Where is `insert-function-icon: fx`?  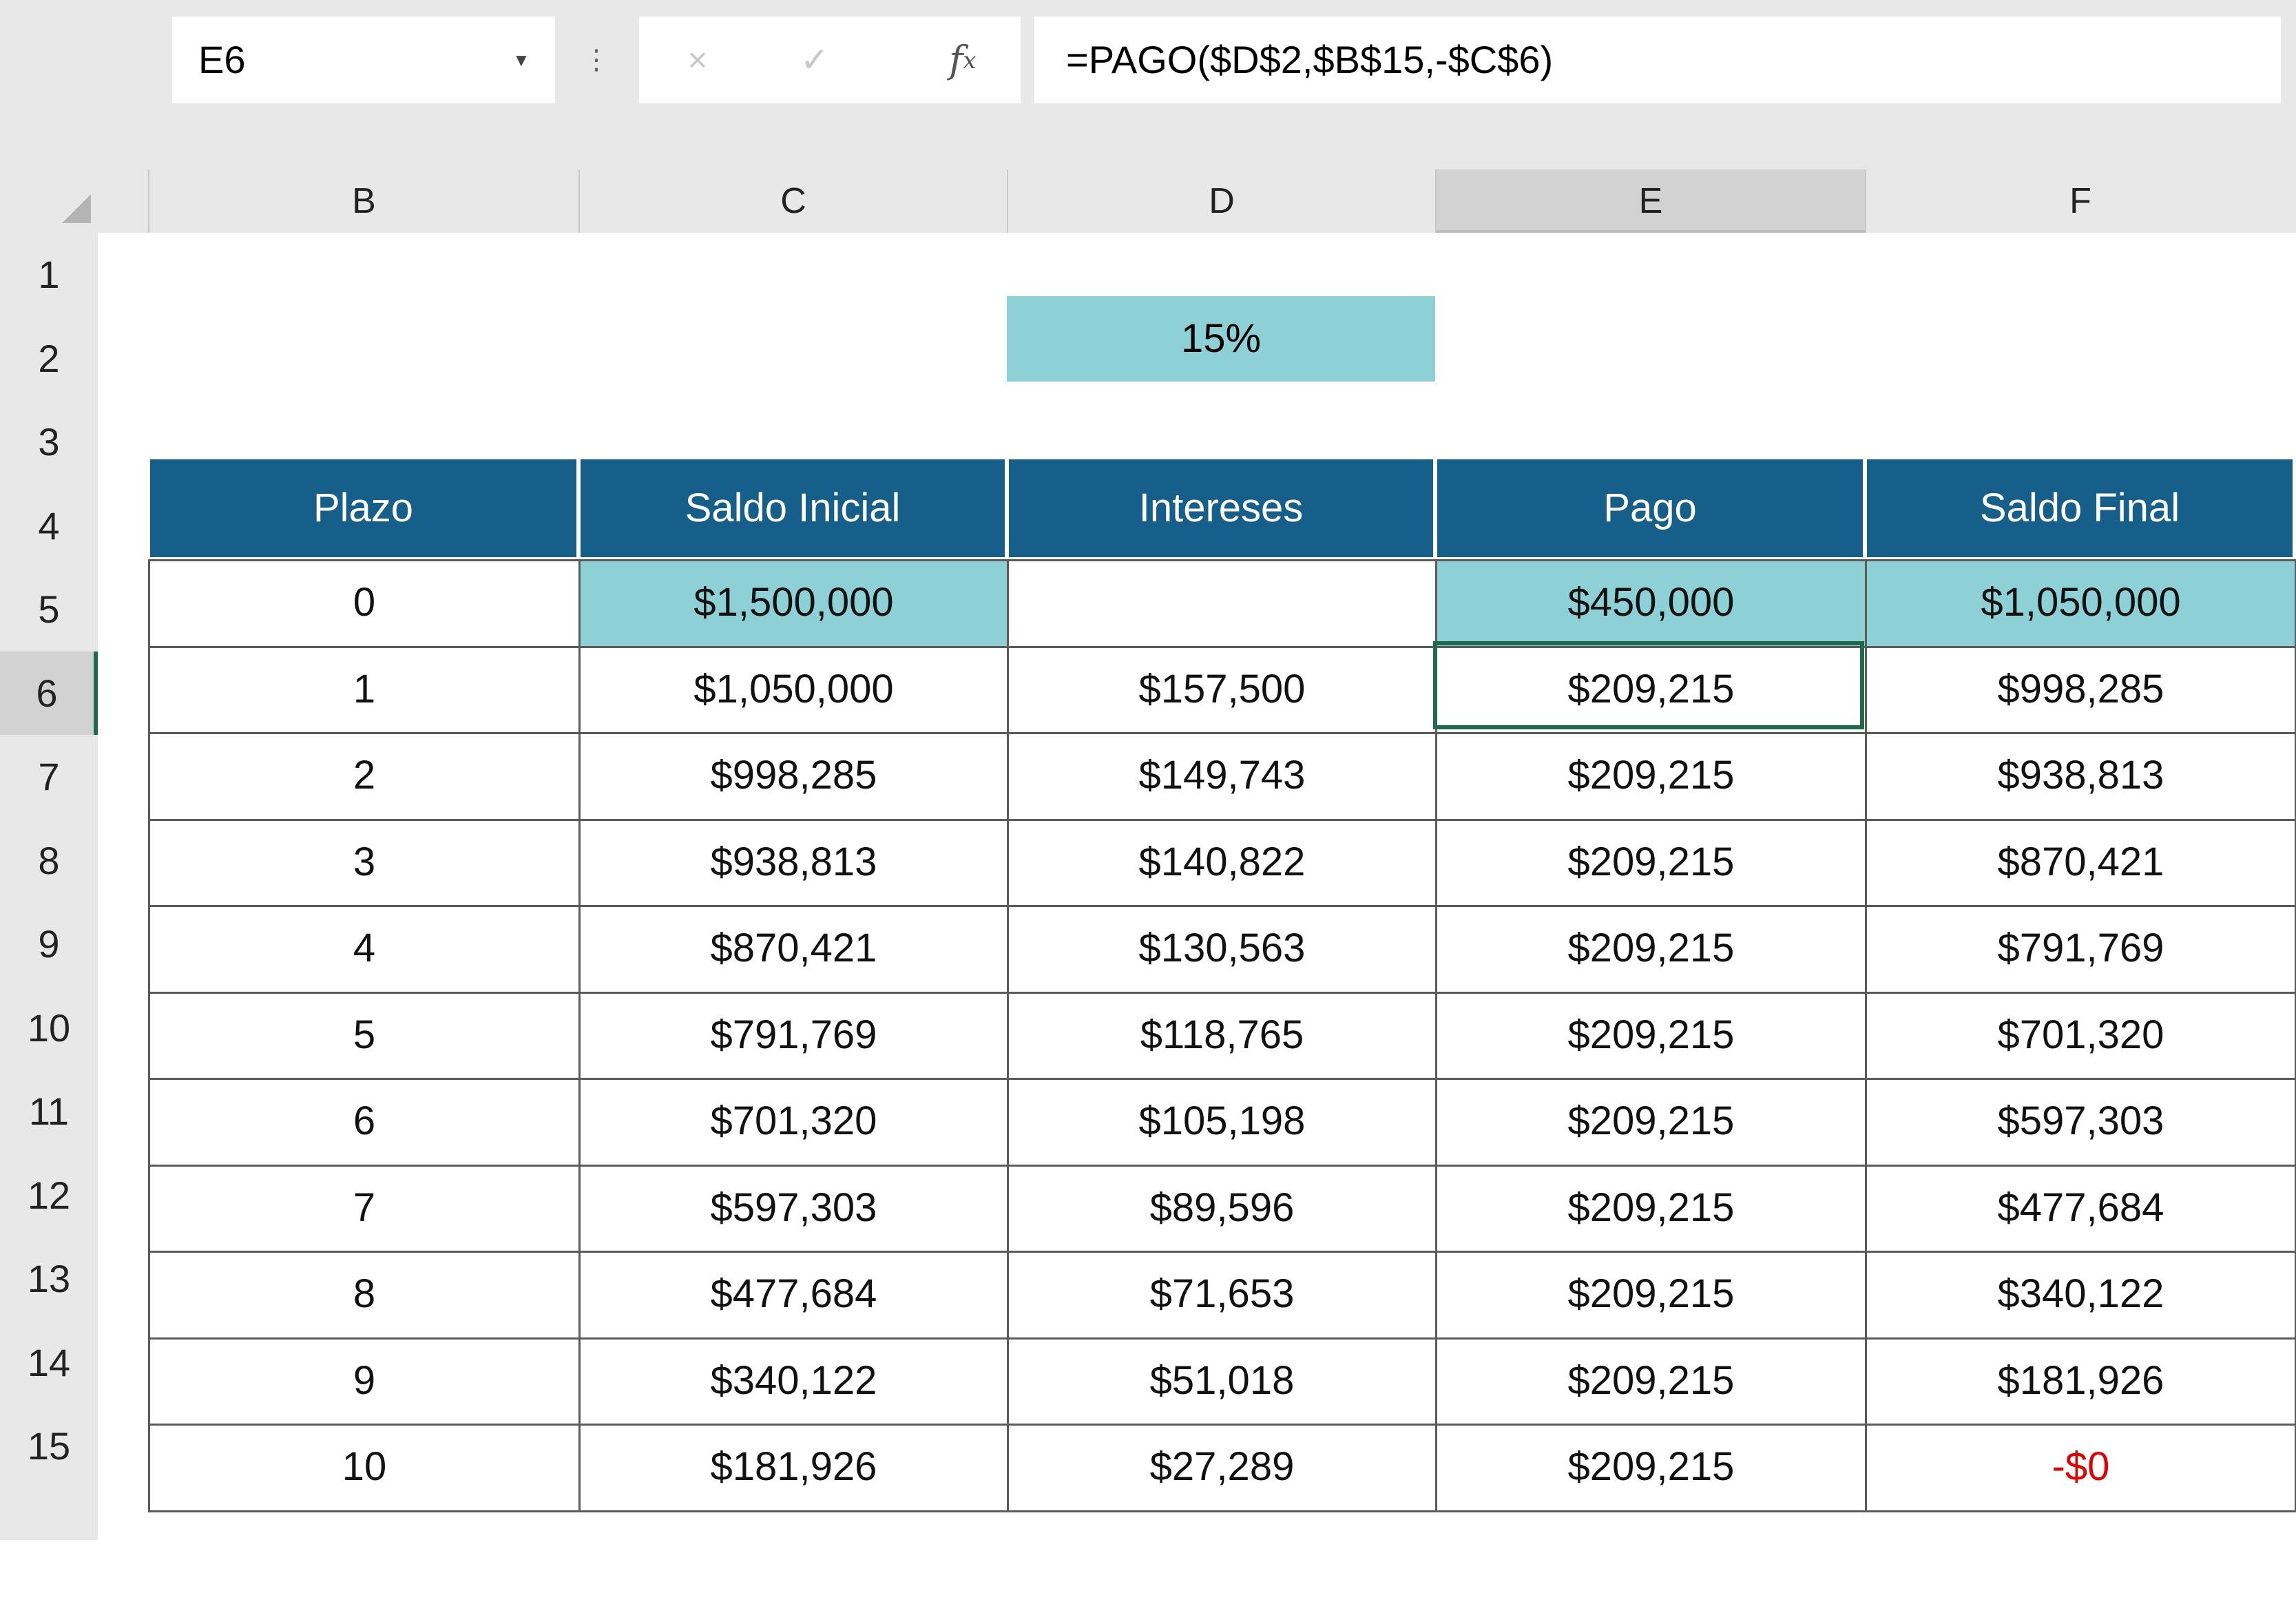
insert-function-icon: fx is located at coordinates (962, 60).